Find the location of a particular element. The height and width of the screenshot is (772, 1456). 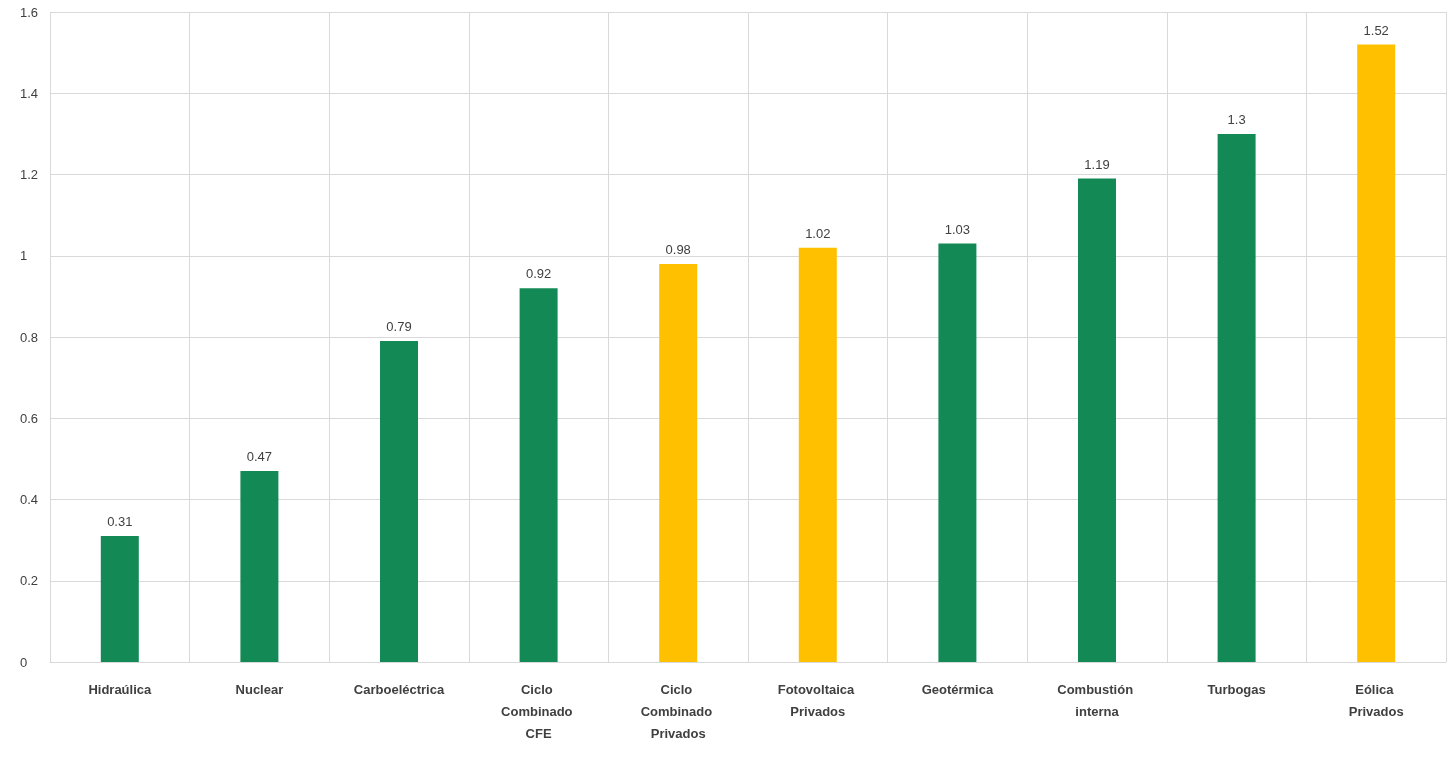

x-tick-label: Hidraúlica is located at coordinates (120, 689).